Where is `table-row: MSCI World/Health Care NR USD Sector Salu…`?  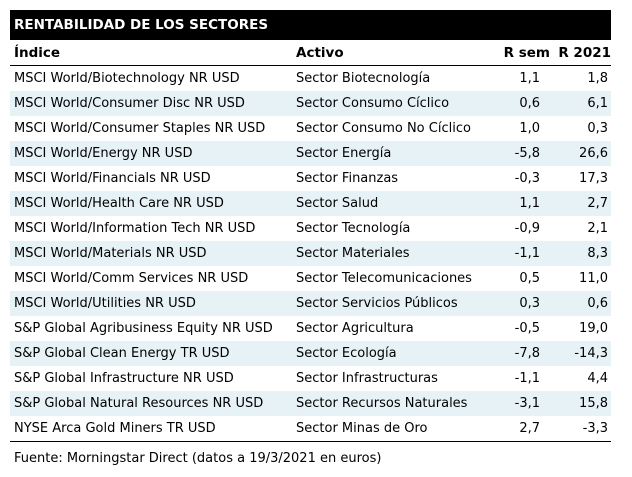
table-row: MSCI World/Health Care NR USD Sector Salu… is located at coordinates (310, 203).